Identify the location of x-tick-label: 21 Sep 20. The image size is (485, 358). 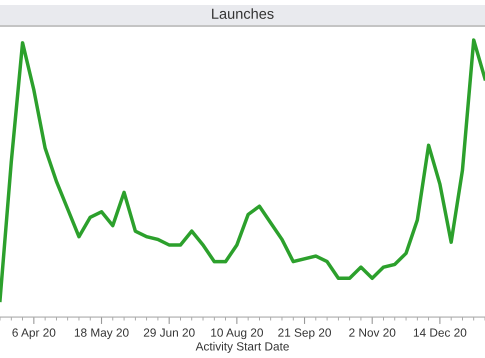
(304, 334).